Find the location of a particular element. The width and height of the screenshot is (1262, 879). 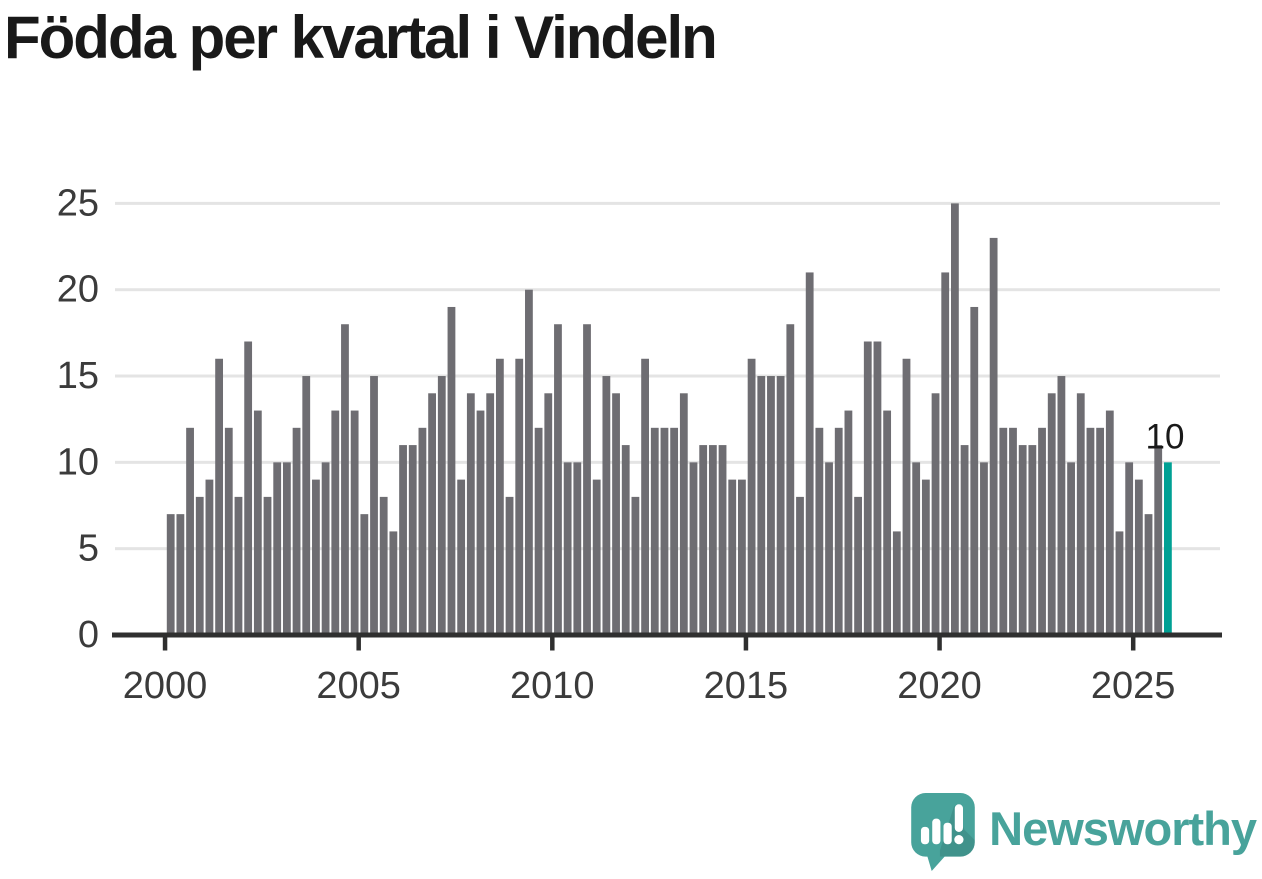

newsworthy-logo-text: Newsworthy is located at coordinates (1123, 828).